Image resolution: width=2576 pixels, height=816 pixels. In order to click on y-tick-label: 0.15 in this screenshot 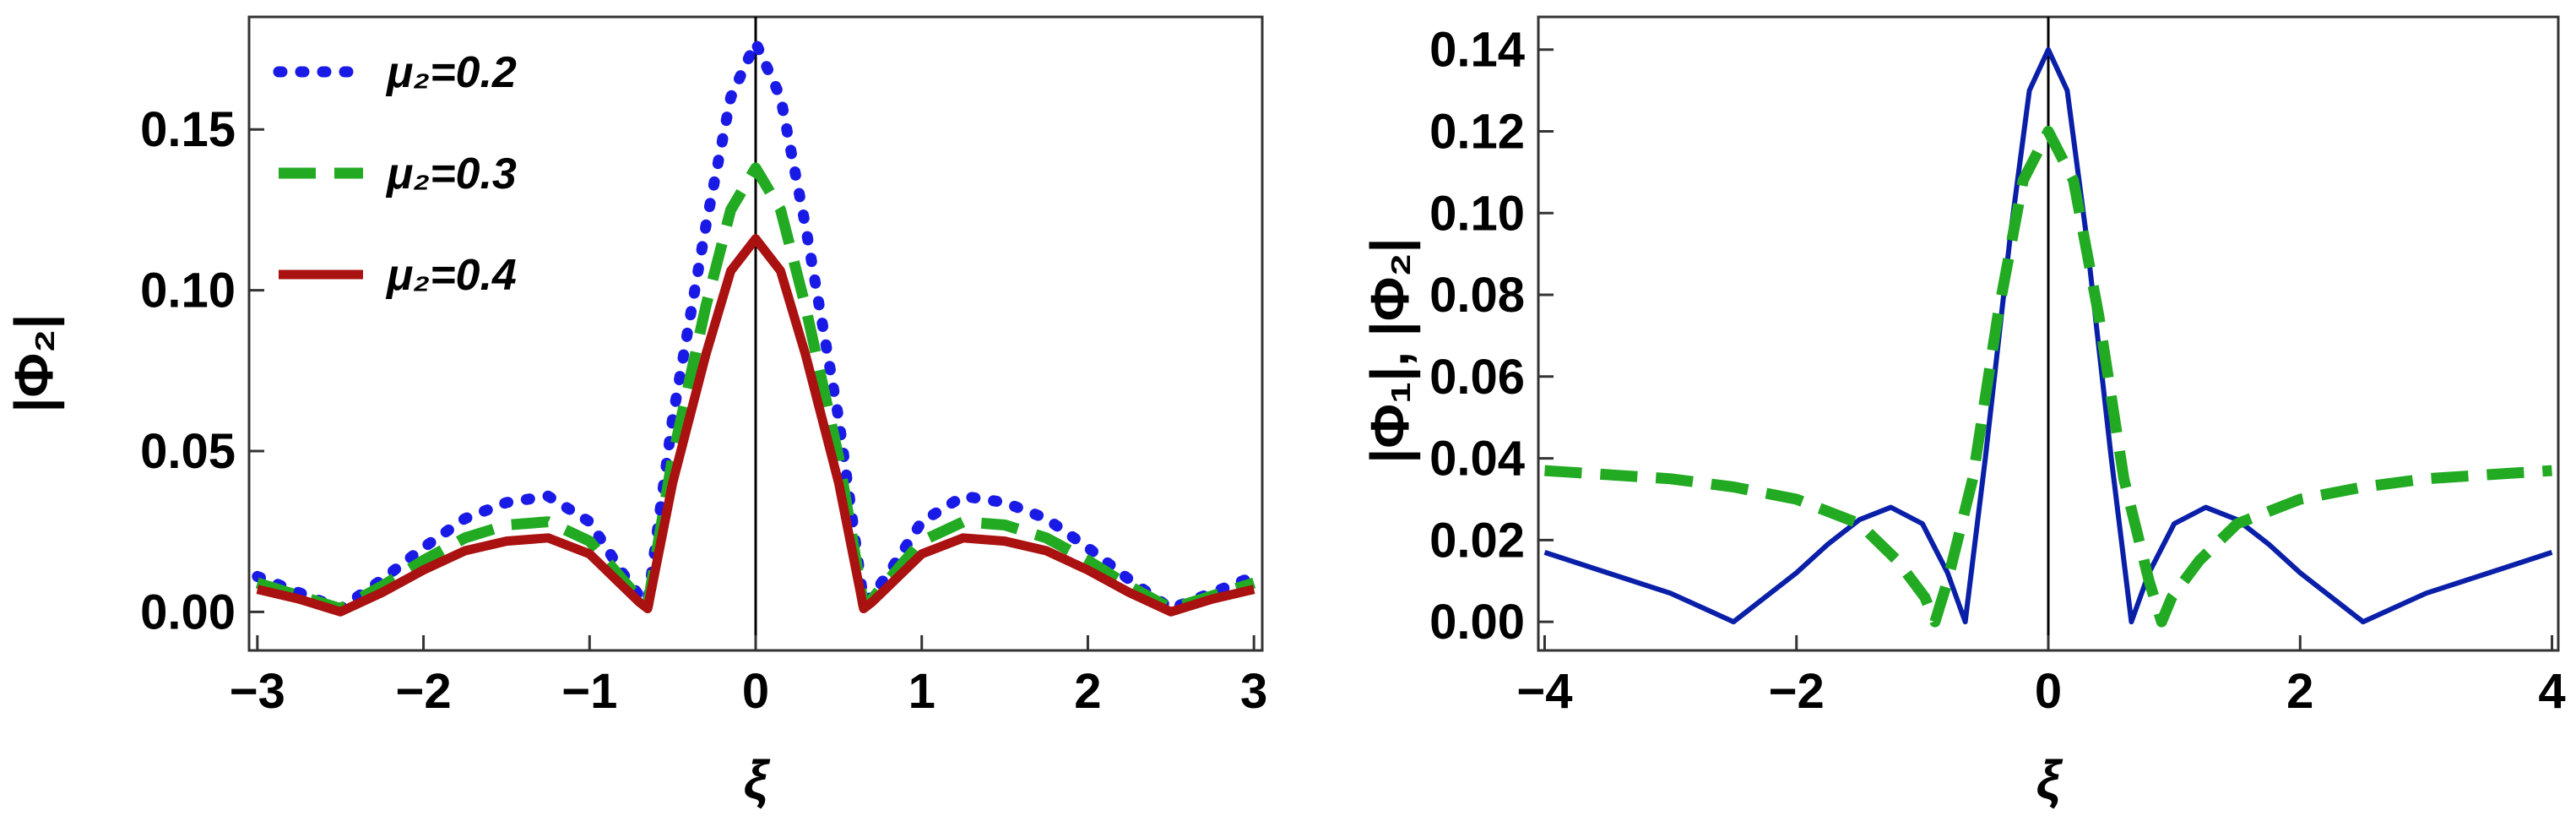, I will do `click(188, 129)`.